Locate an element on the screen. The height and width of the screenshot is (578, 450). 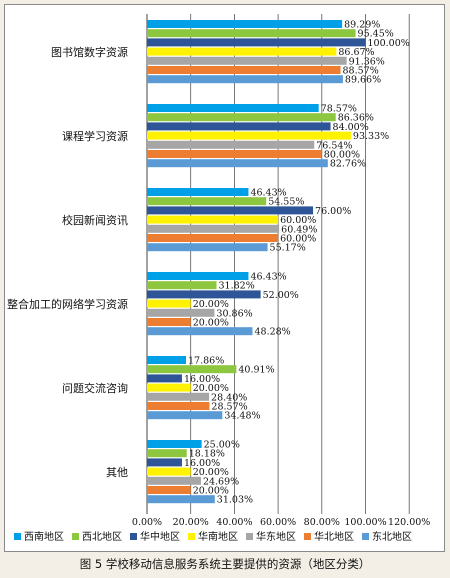
legend-label: 华东地区 is located at coordinates (276, 536).